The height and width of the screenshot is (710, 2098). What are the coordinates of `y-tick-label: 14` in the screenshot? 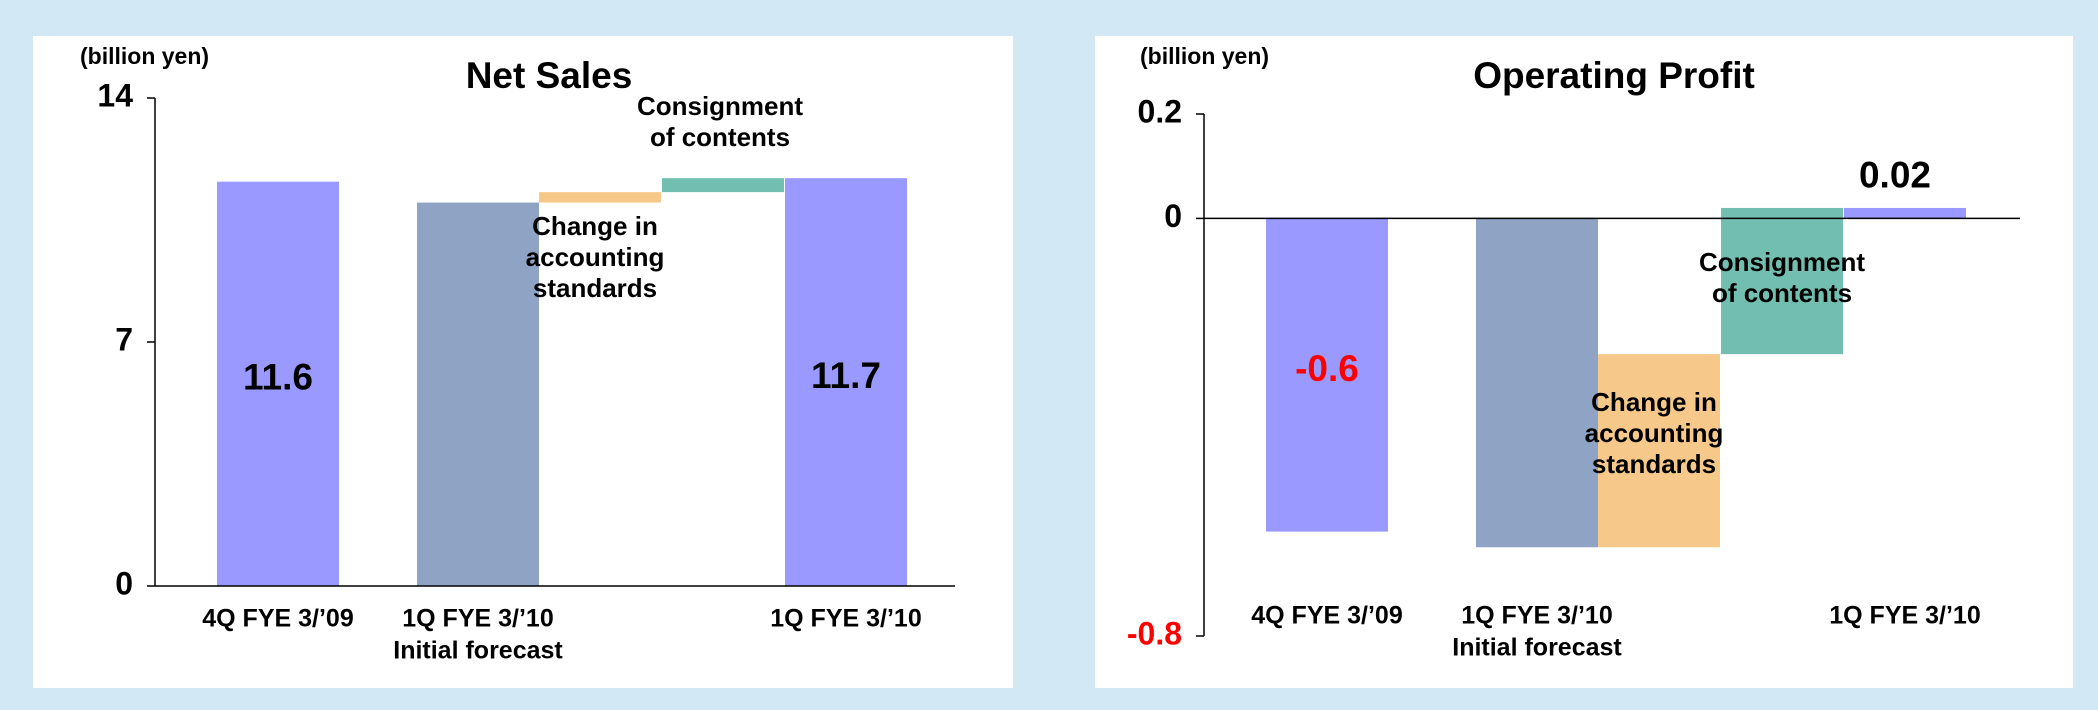 It's located at (115, 95).